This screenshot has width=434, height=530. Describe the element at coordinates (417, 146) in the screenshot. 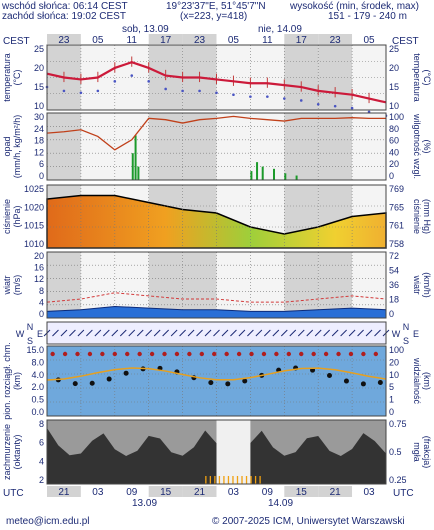

I see `panel-label-right: wilgotność wzgl.` at that location.